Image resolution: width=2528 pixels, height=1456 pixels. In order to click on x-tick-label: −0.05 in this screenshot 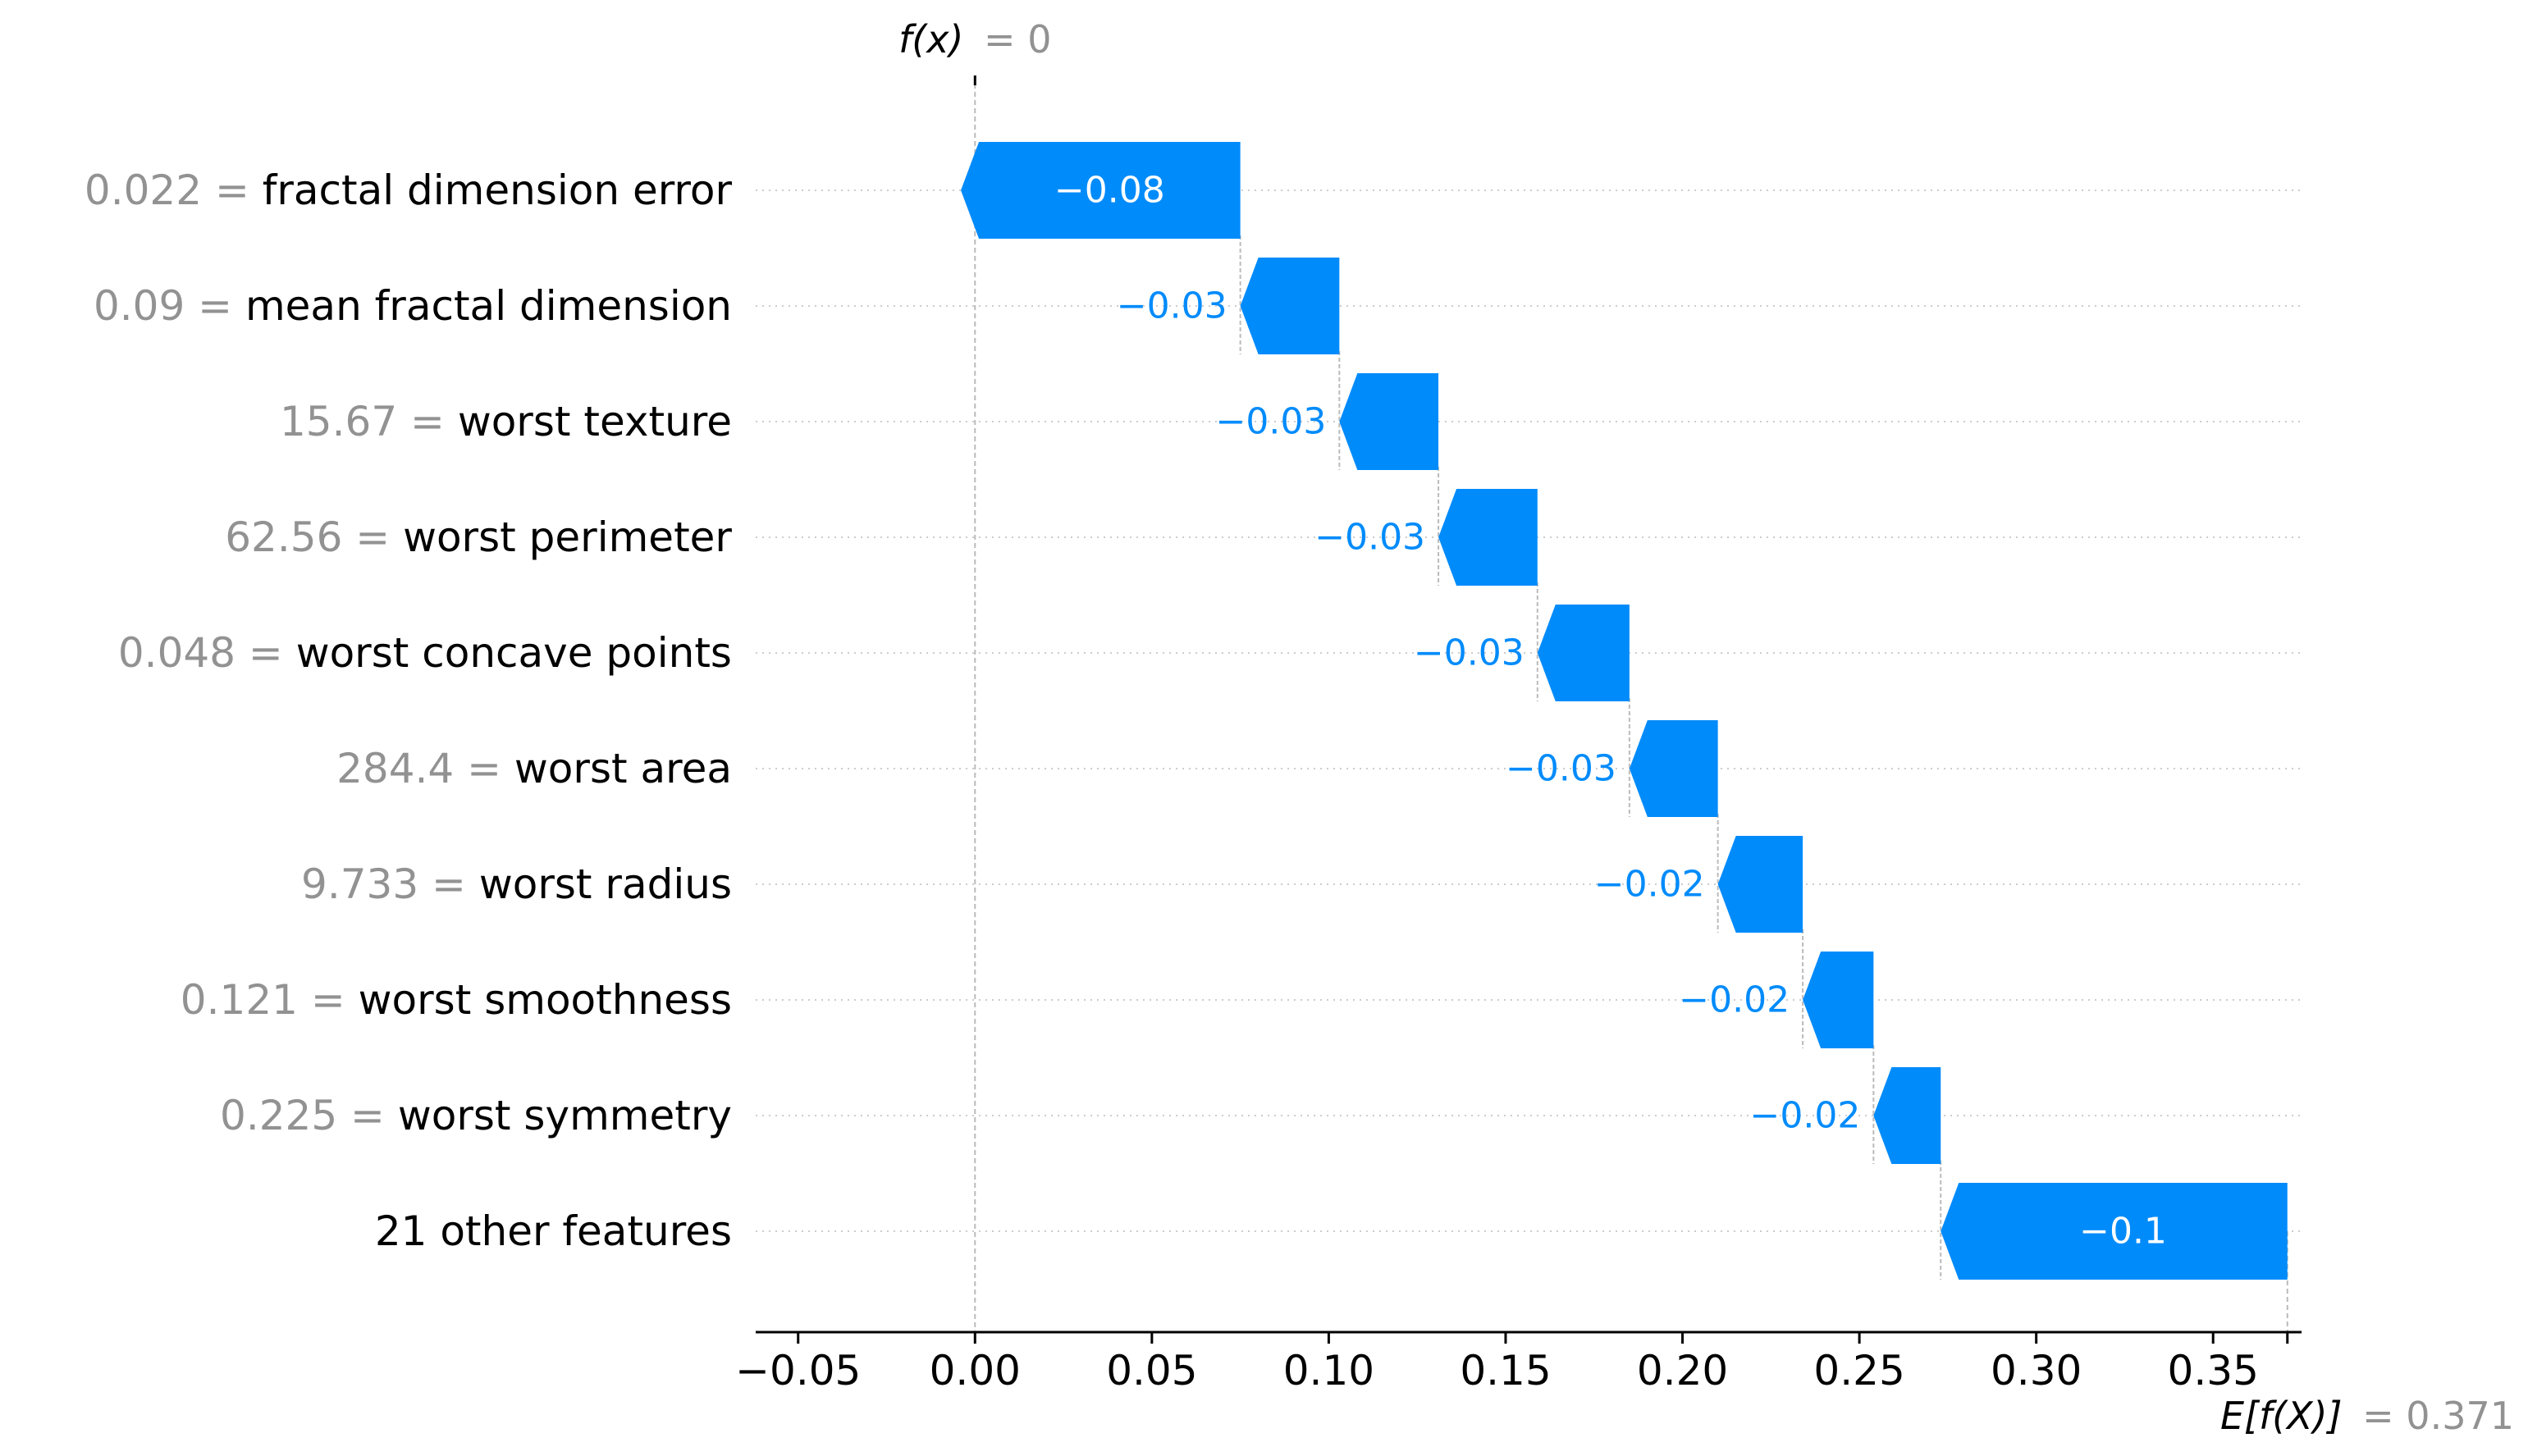, I will do `click(798, 1371)`.